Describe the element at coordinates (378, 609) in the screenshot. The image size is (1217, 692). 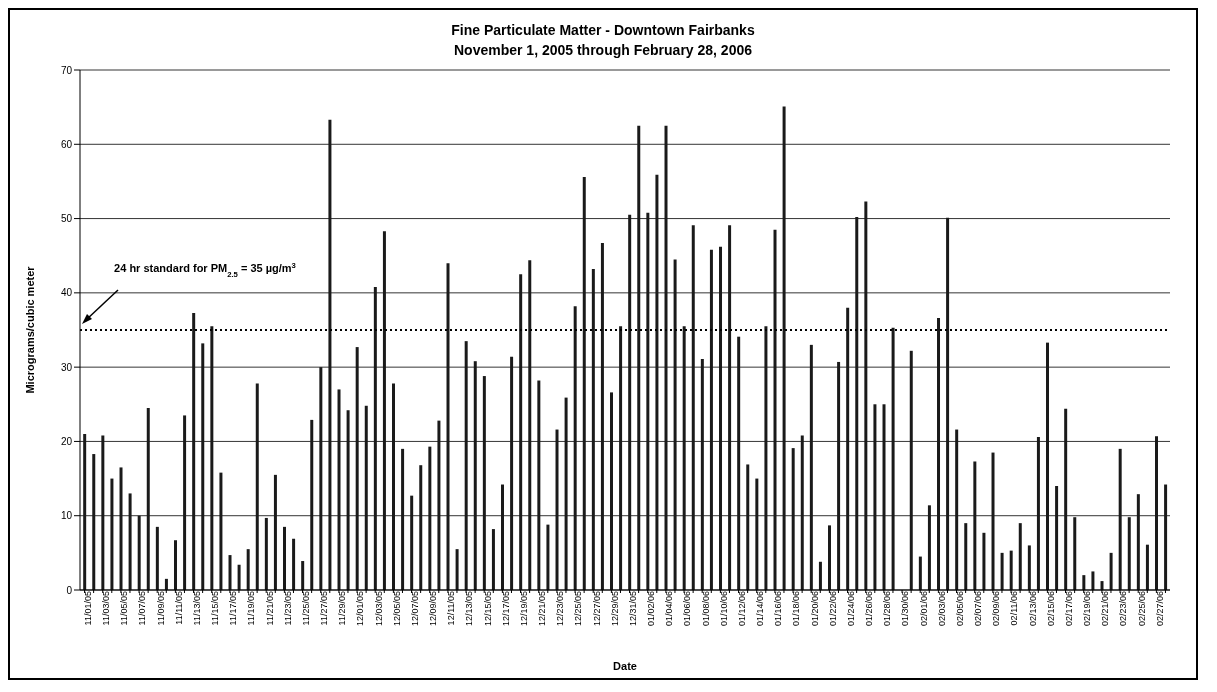
I see `x-tick-label: 12/03/05` at that location.